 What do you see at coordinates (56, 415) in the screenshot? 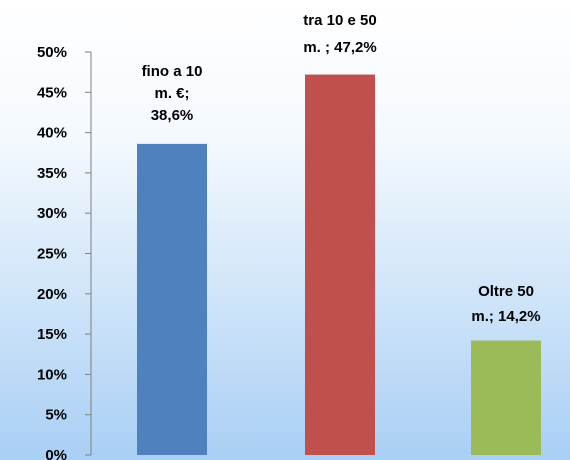
I see `y-tick-label: 5%` at bounding box center [56, 415].